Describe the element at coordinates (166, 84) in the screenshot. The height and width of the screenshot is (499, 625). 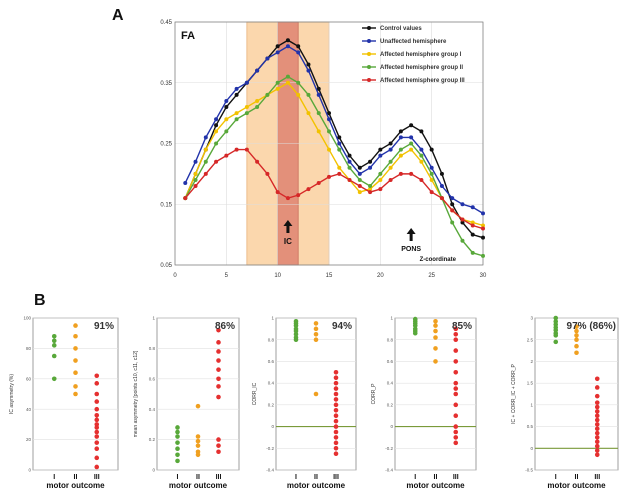
I see `y-tick-label: 0.35` at that location.